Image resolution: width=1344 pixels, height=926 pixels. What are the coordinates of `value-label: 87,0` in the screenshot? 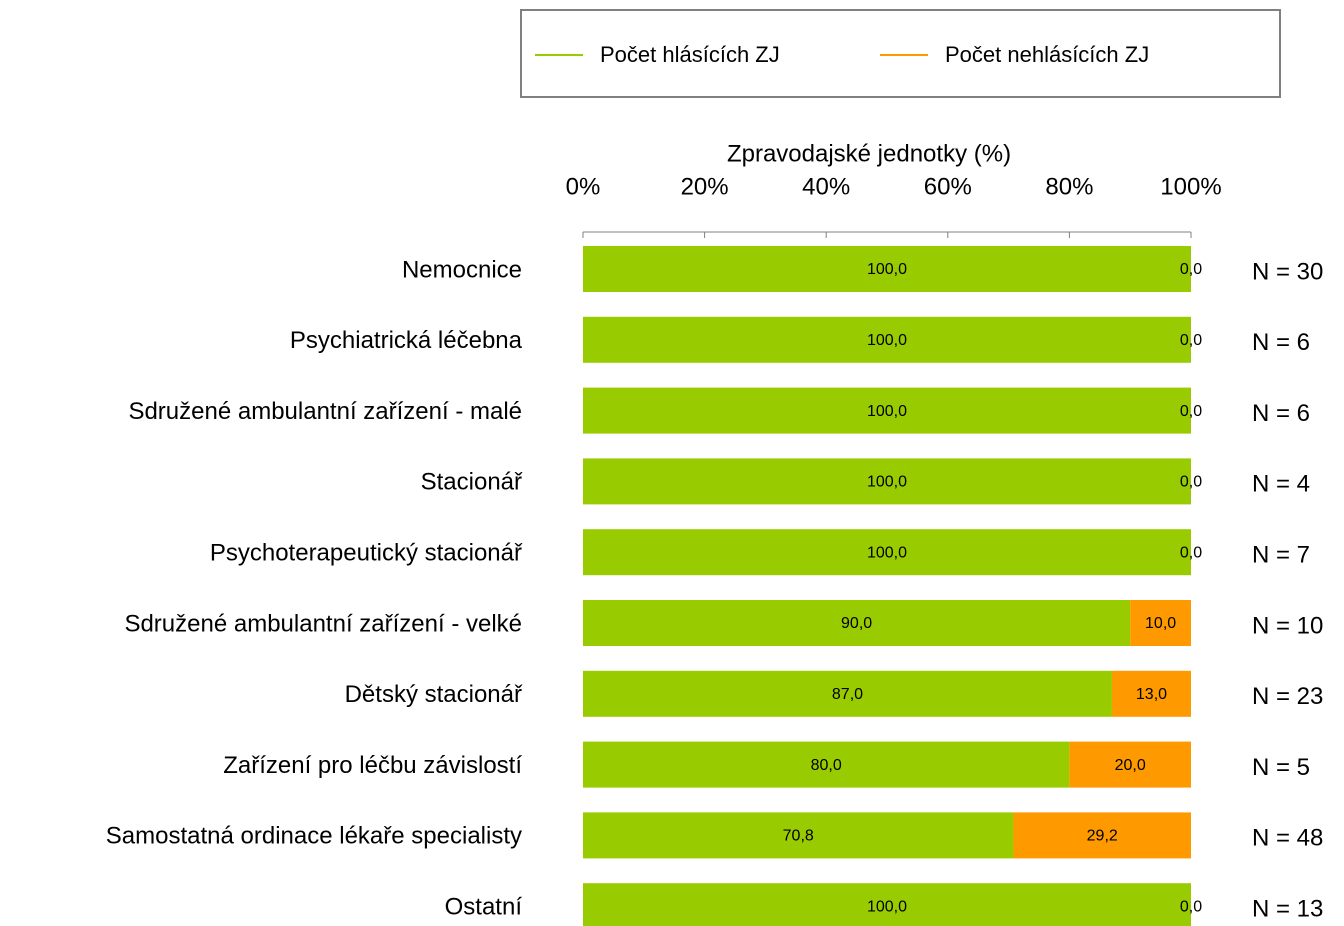 It's located at (847, 694).